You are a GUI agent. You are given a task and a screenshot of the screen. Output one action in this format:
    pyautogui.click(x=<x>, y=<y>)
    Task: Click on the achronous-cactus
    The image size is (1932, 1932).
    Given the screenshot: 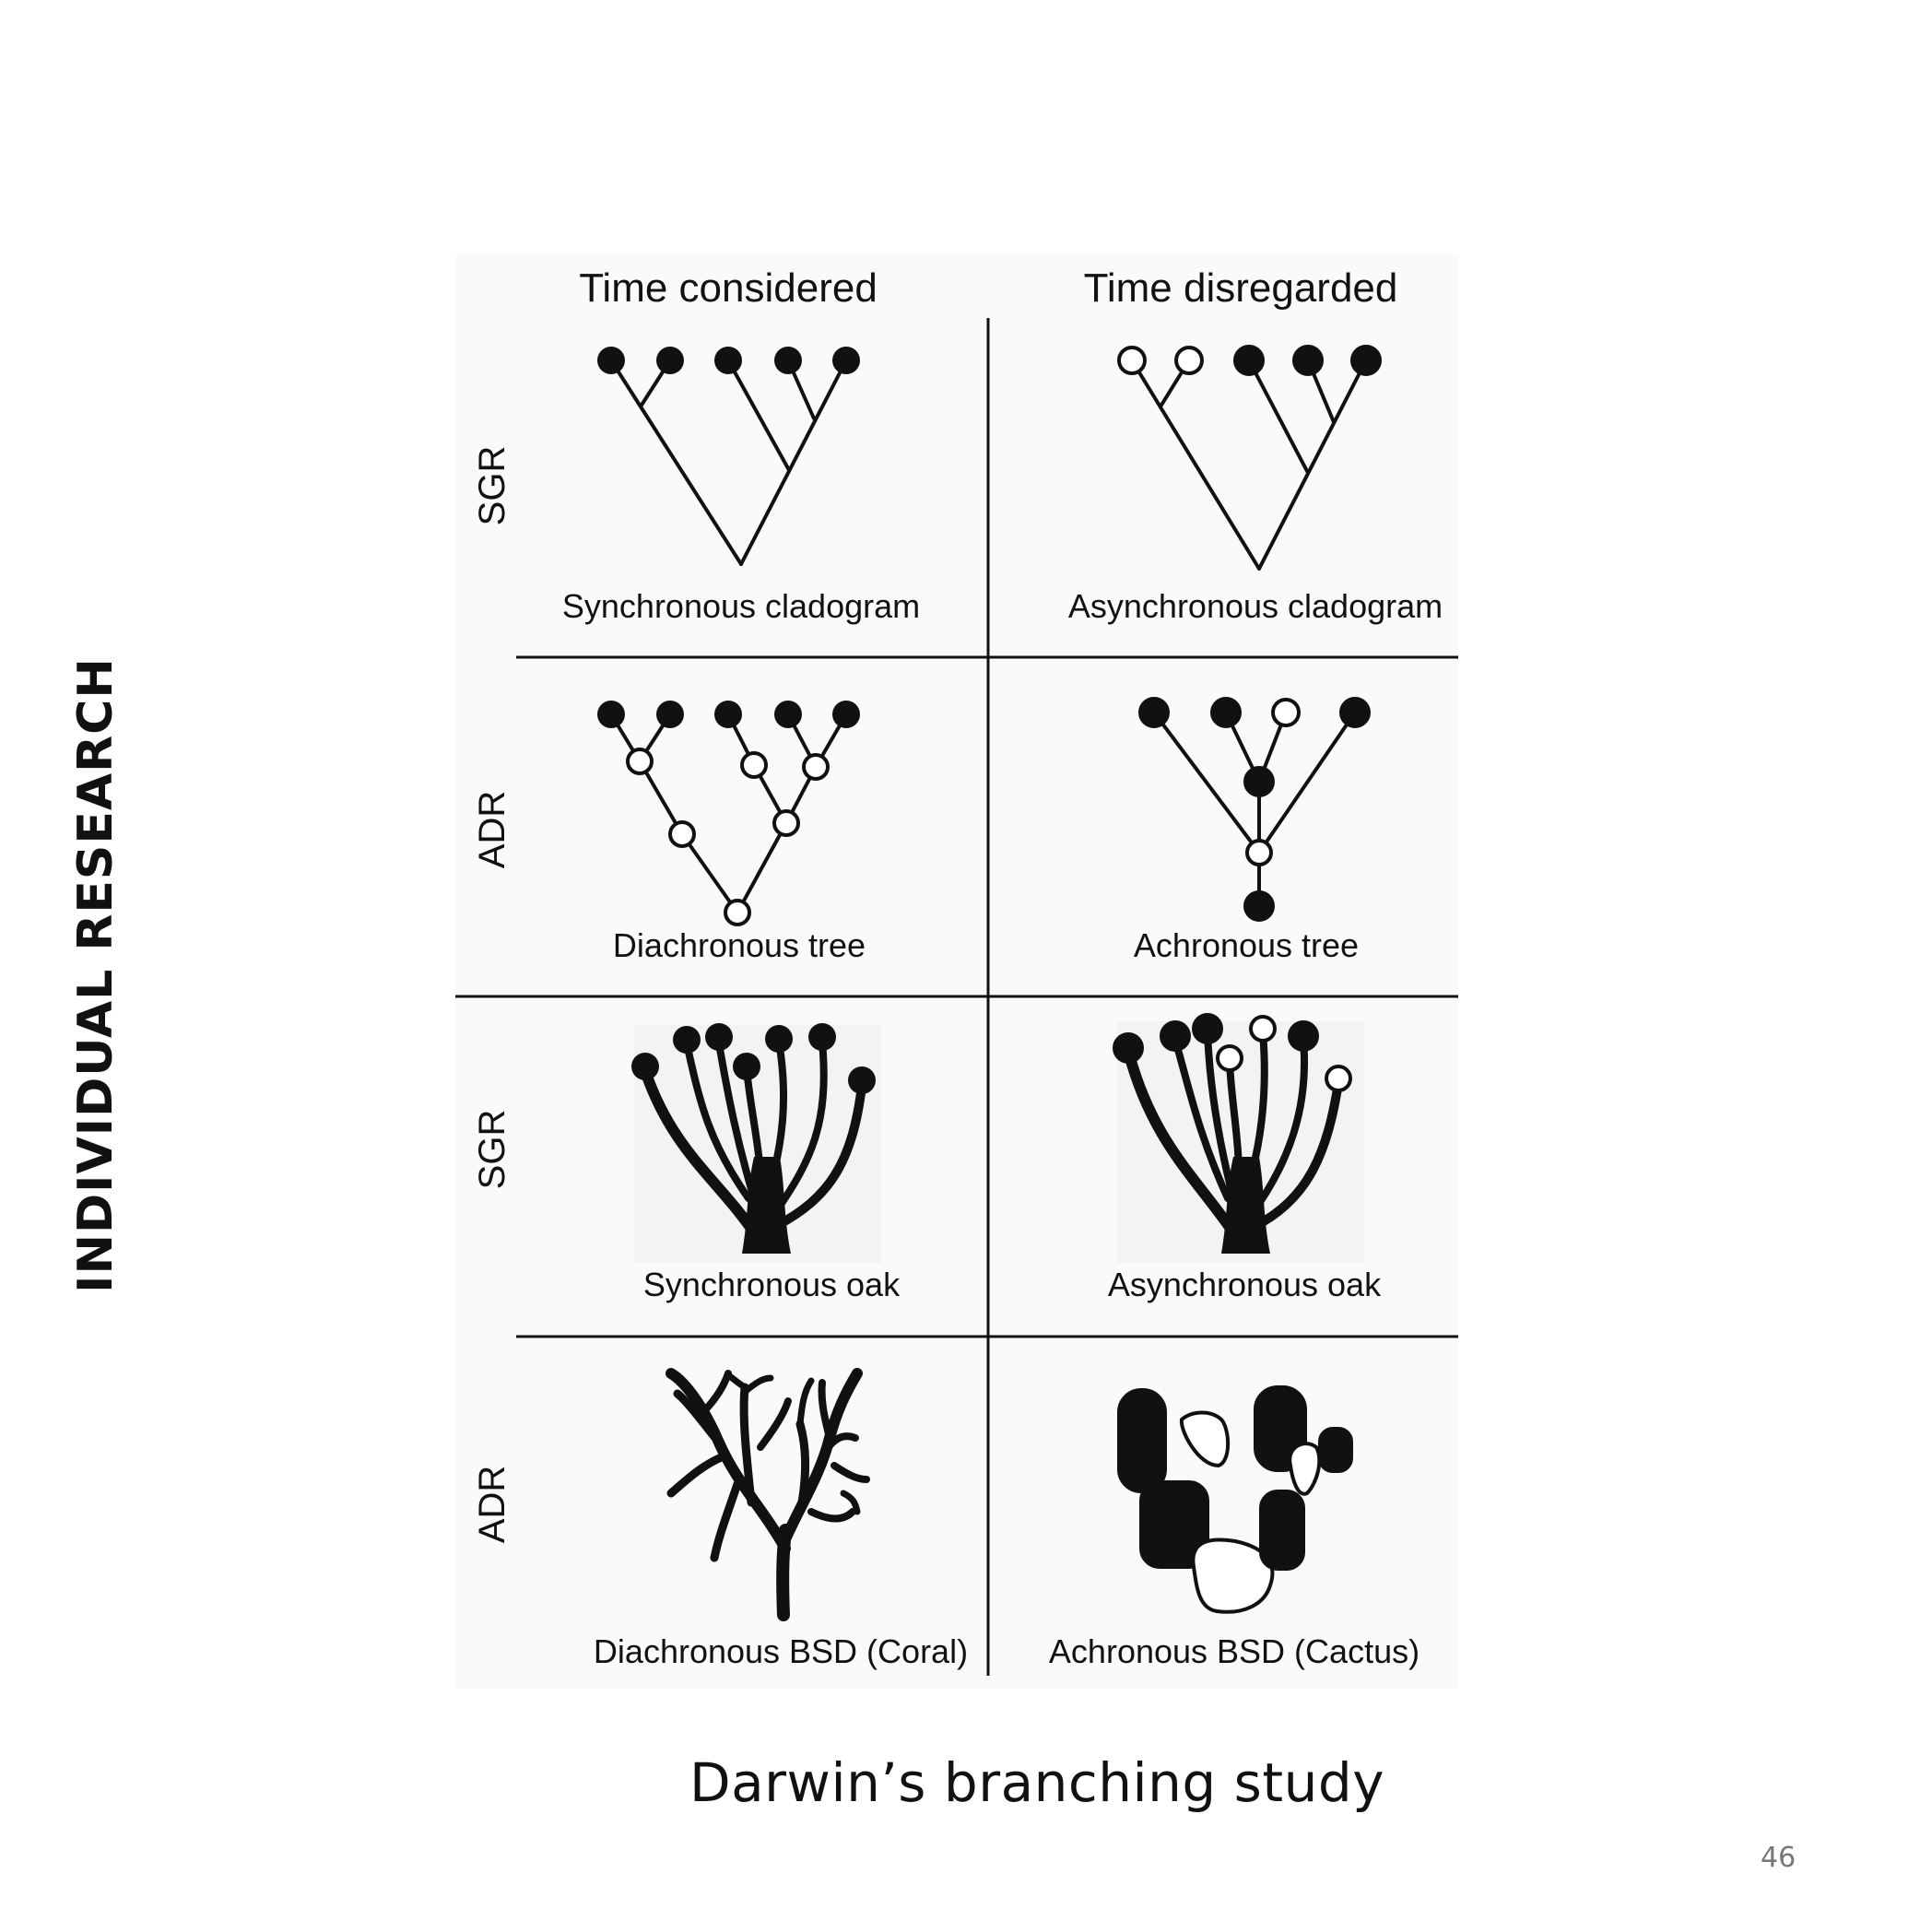 What is the action you would take?
    pyautogui.click(x=1235, y=1499)
    